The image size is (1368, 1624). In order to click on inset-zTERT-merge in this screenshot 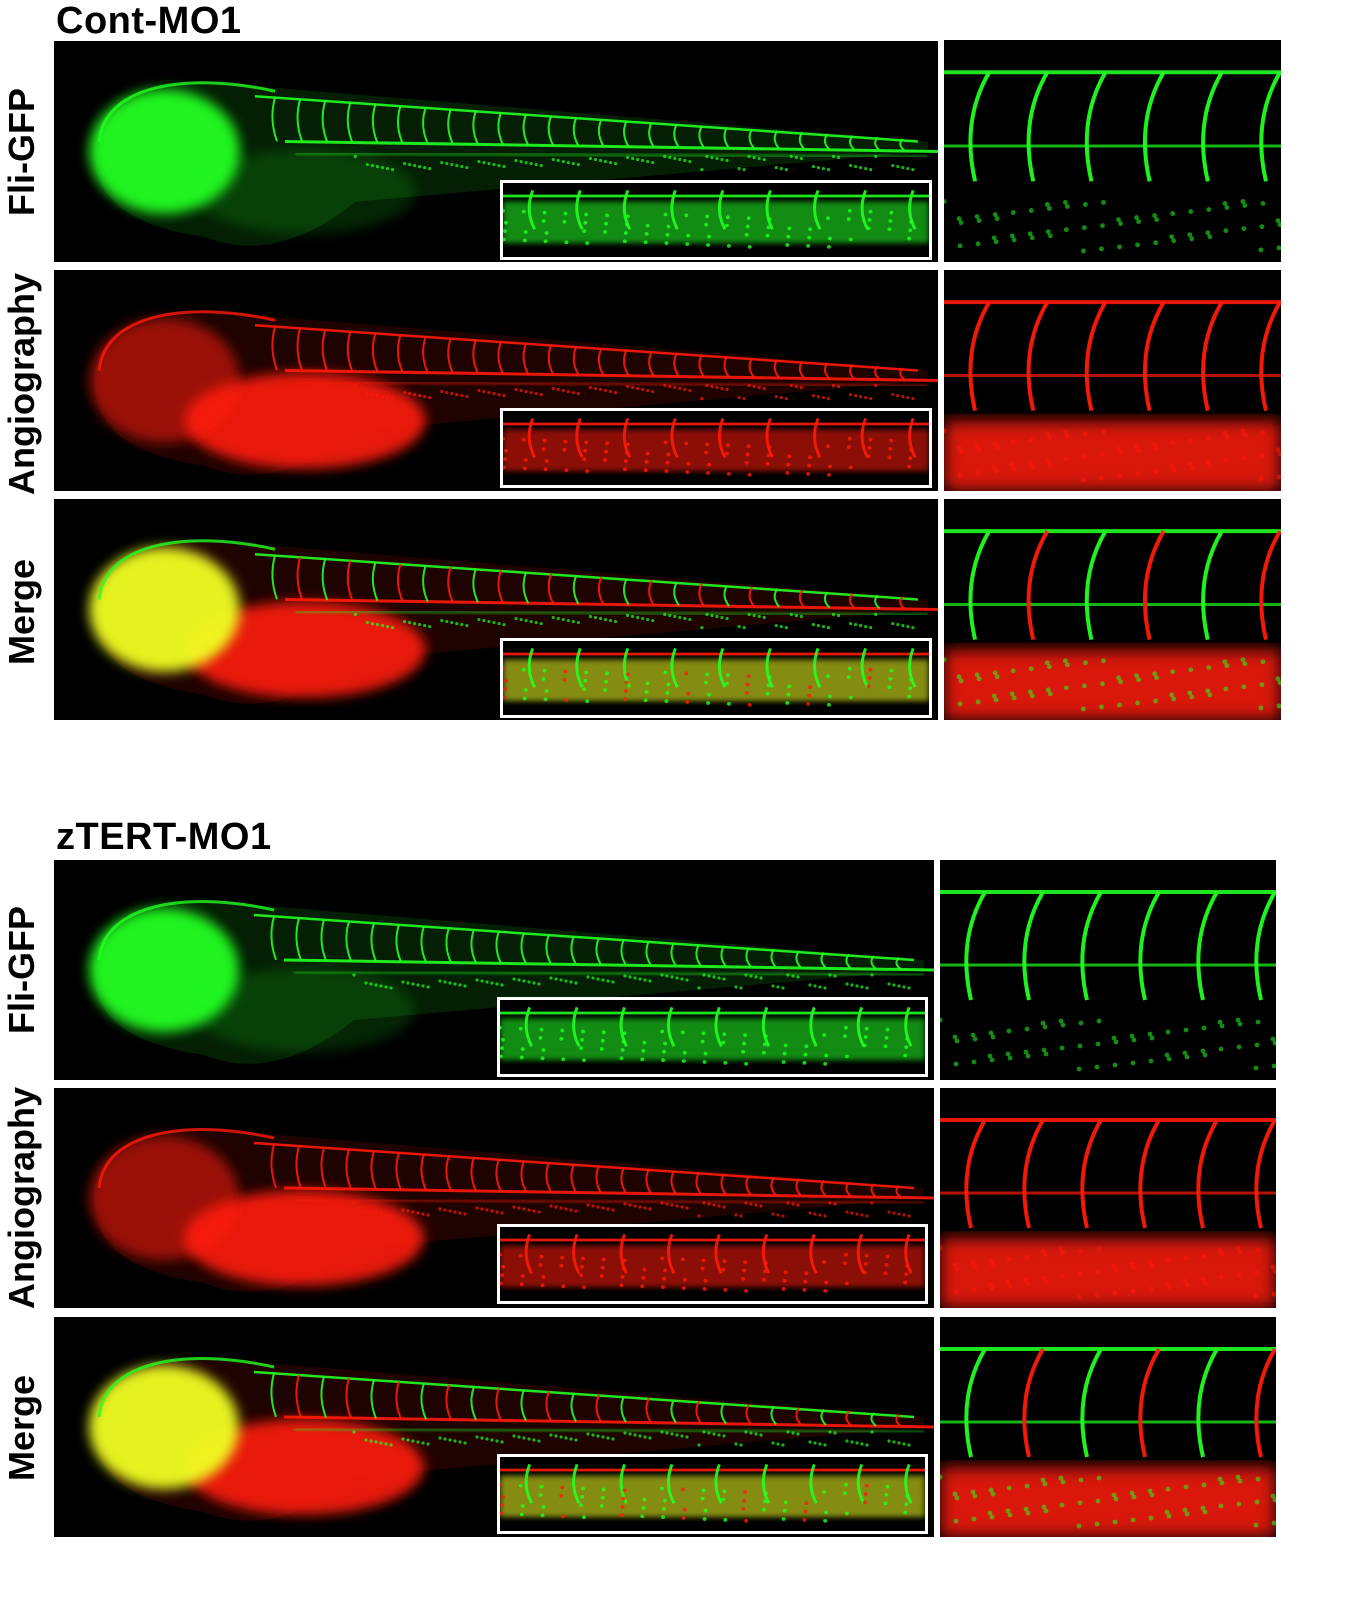, I will do `click(712, 1494)`.